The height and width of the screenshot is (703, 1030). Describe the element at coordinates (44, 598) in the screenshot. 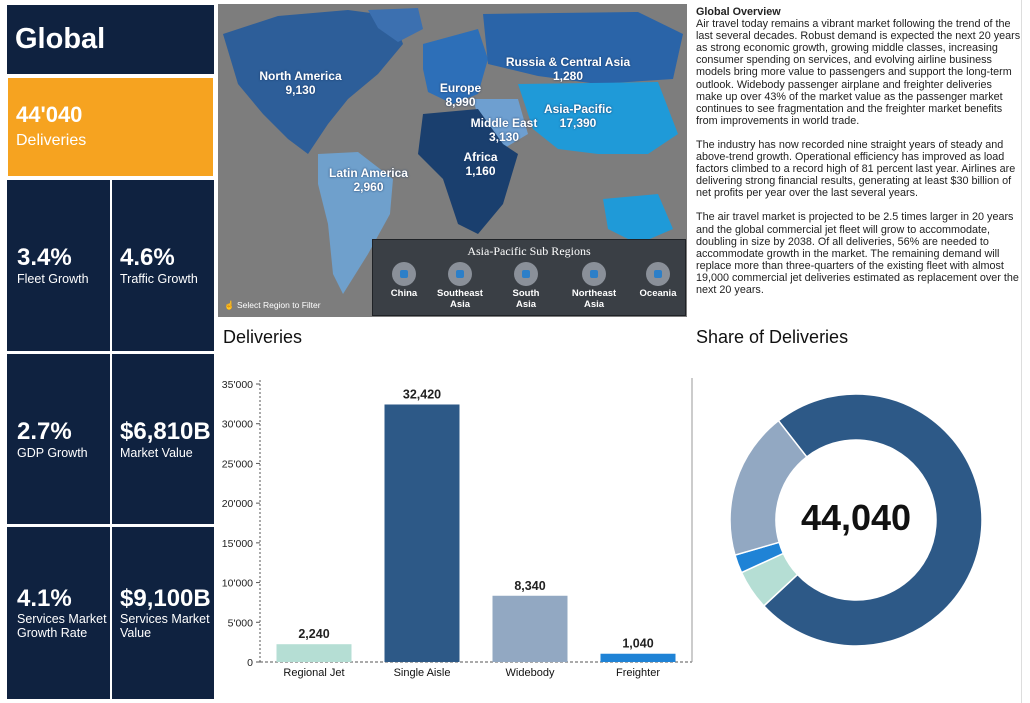

I see `kpi-value: 4.1%` at that location.